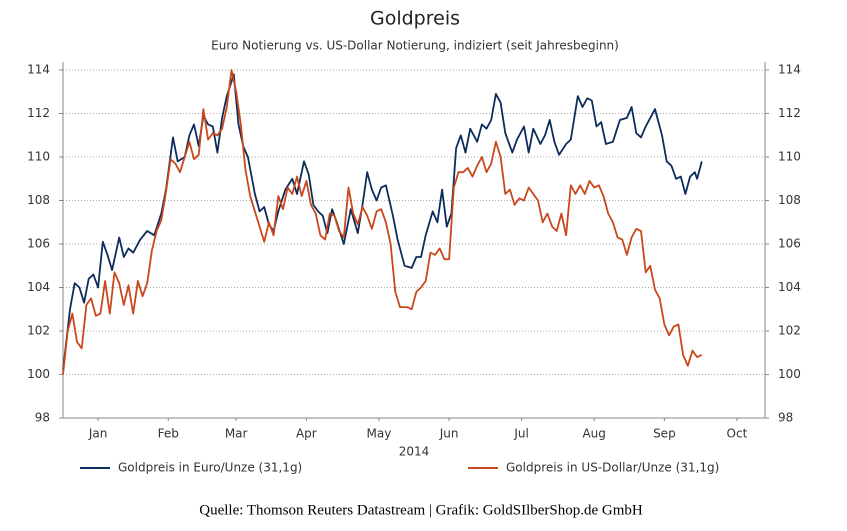 This screenshot has height=531, width=847. Describe the element at coordinates (38, 113) in the screenshot. I see `y-tick-label: 112` at that location.